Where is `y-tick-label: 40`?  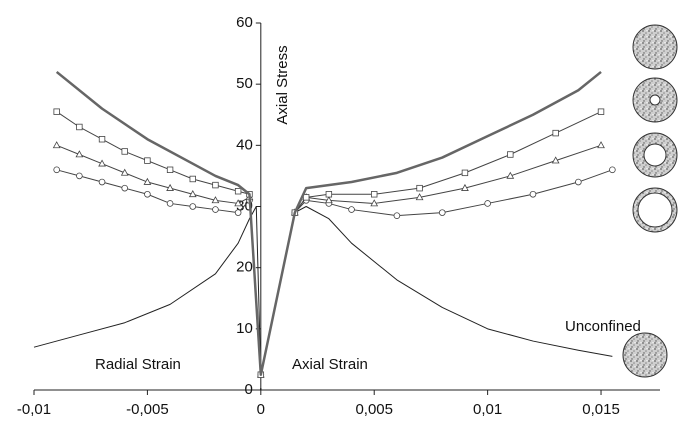
y-tick-label: 40 is located at coordinates (244, 144).